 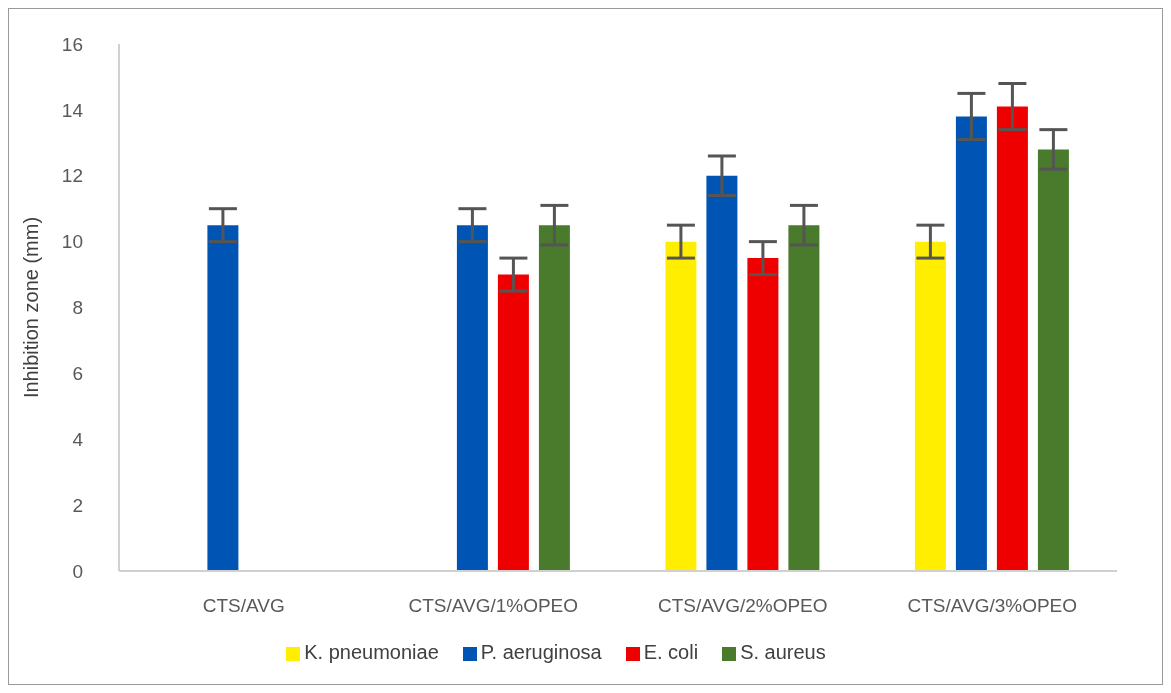 I want to click on x-tick-label: CTS/AVG/1%OPEO, so click(x=493, y=606).